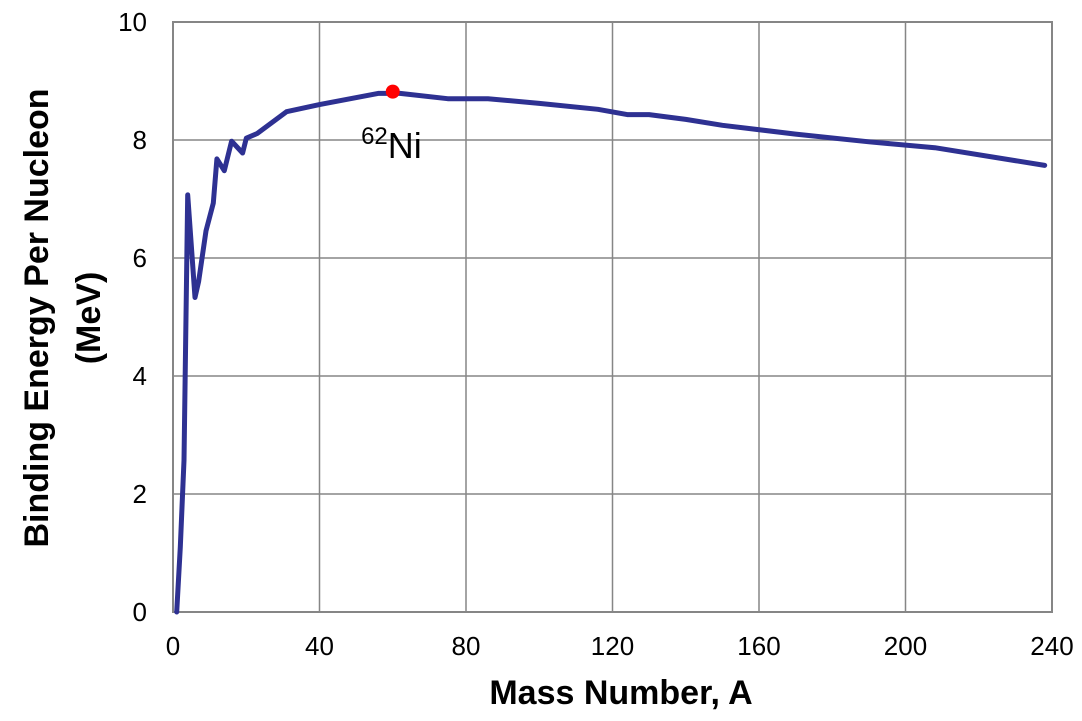 Image resolution: width=1082 pixels, height=721 pixels. What do you see at coordinates (140, 612) in the screenshot?
I see `y-tick-label: 0` at bounding box center [140, 612].